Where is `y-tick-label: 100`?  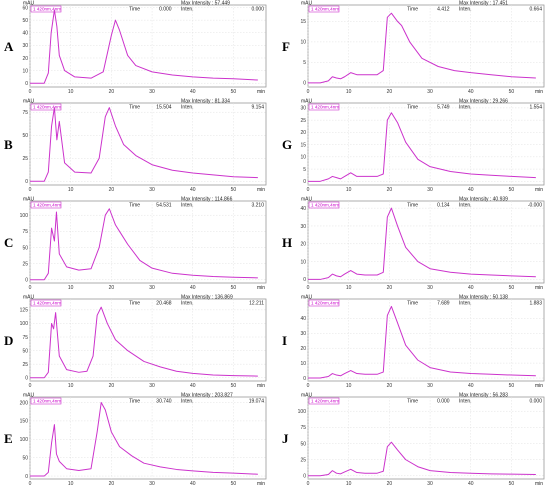 y-tick-label: 100 is located at coordinates (302, 412).